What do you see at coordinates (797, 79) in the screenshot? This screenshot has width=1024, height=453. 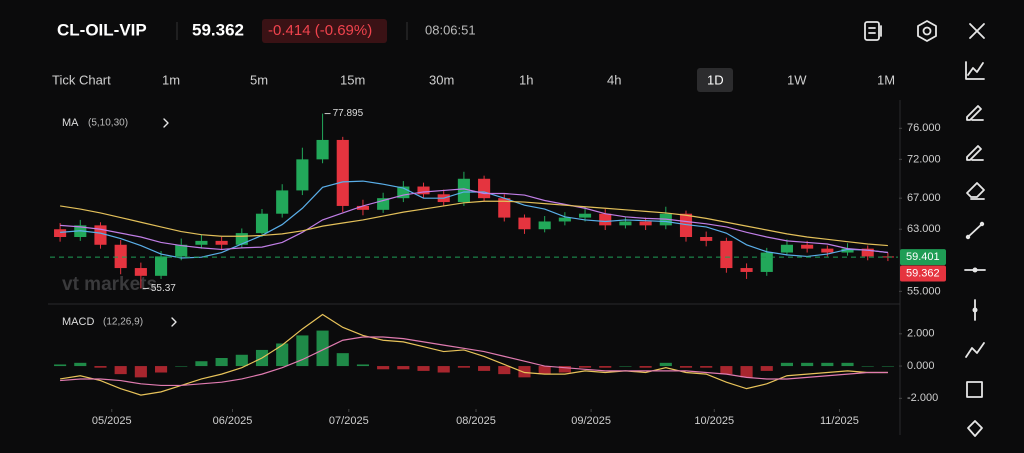 I see `timeframe-option: 1W` at bounding box center [797, 79].